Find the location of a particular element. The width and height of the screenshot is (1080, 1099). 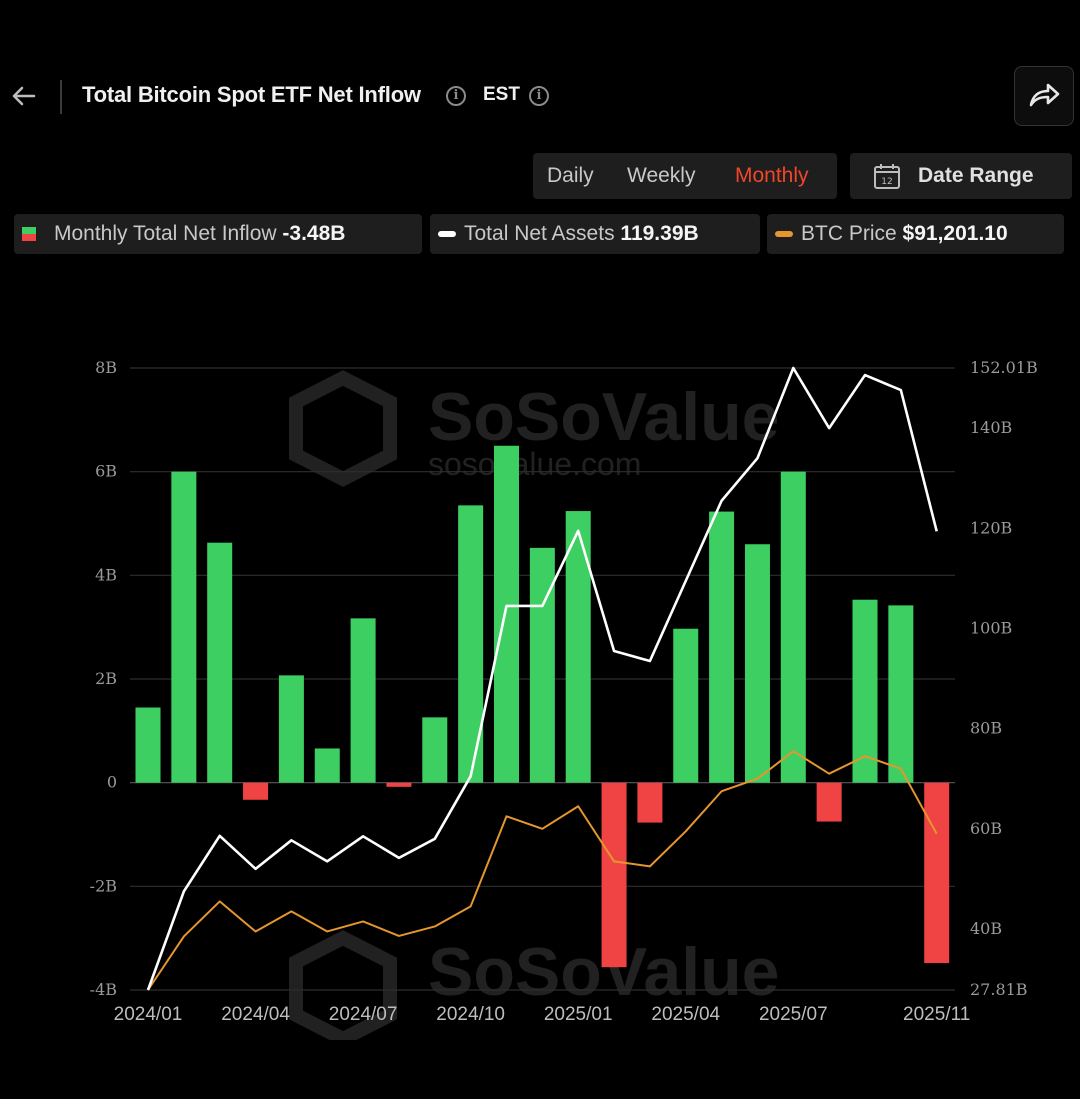

timezone-label: EST is located at coordinates (501, 94).